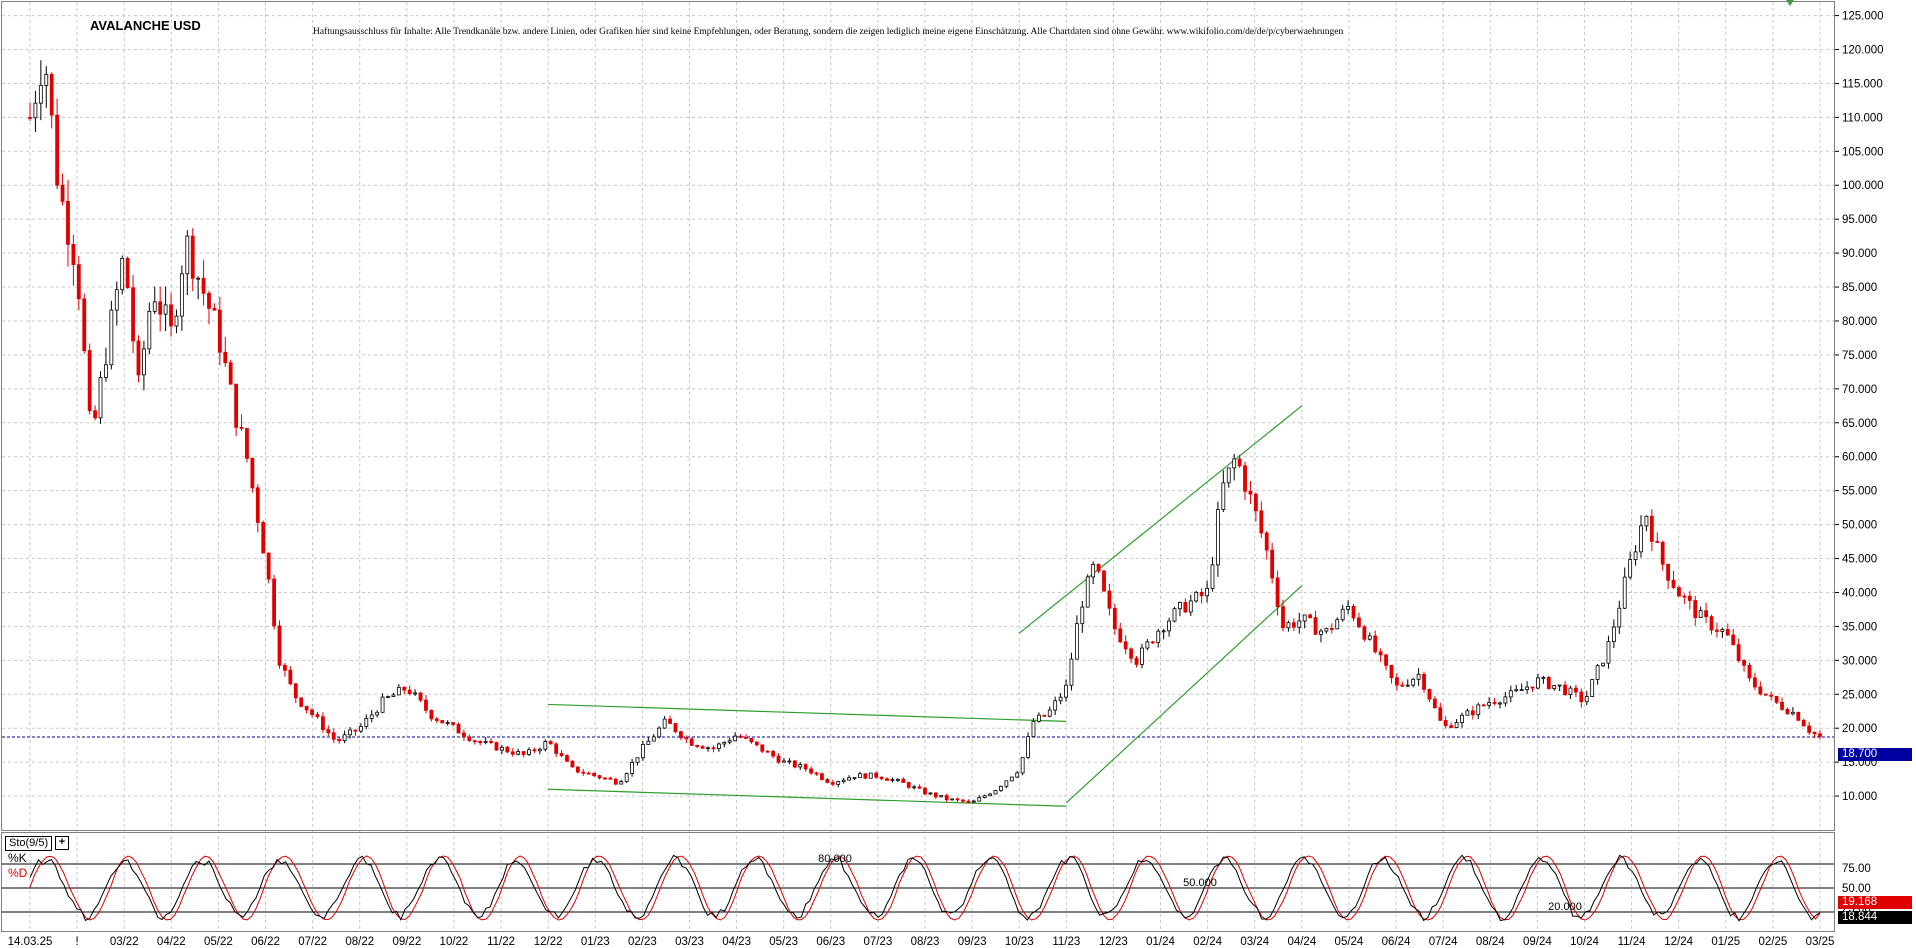  What do you see at coordinates (642, 942) in the screenshot?
I see `x-tick-label: 02/23` at bounding box center [642, 942].